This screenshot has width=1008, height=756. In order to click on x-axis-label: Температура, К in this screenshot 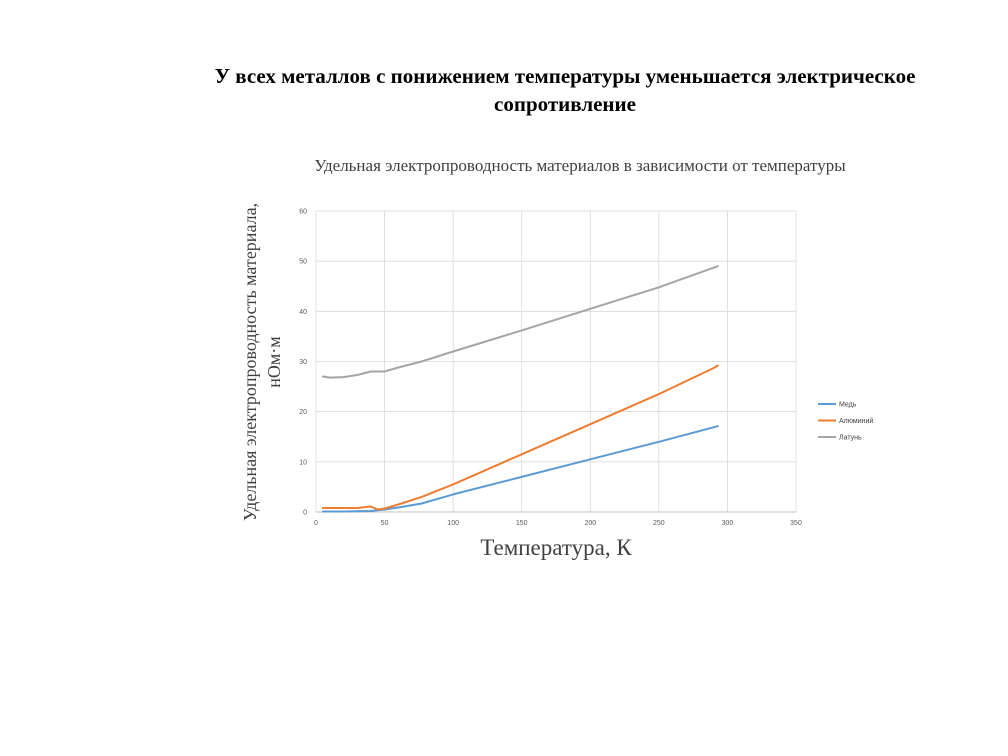, I will do `click(556, 547)`.